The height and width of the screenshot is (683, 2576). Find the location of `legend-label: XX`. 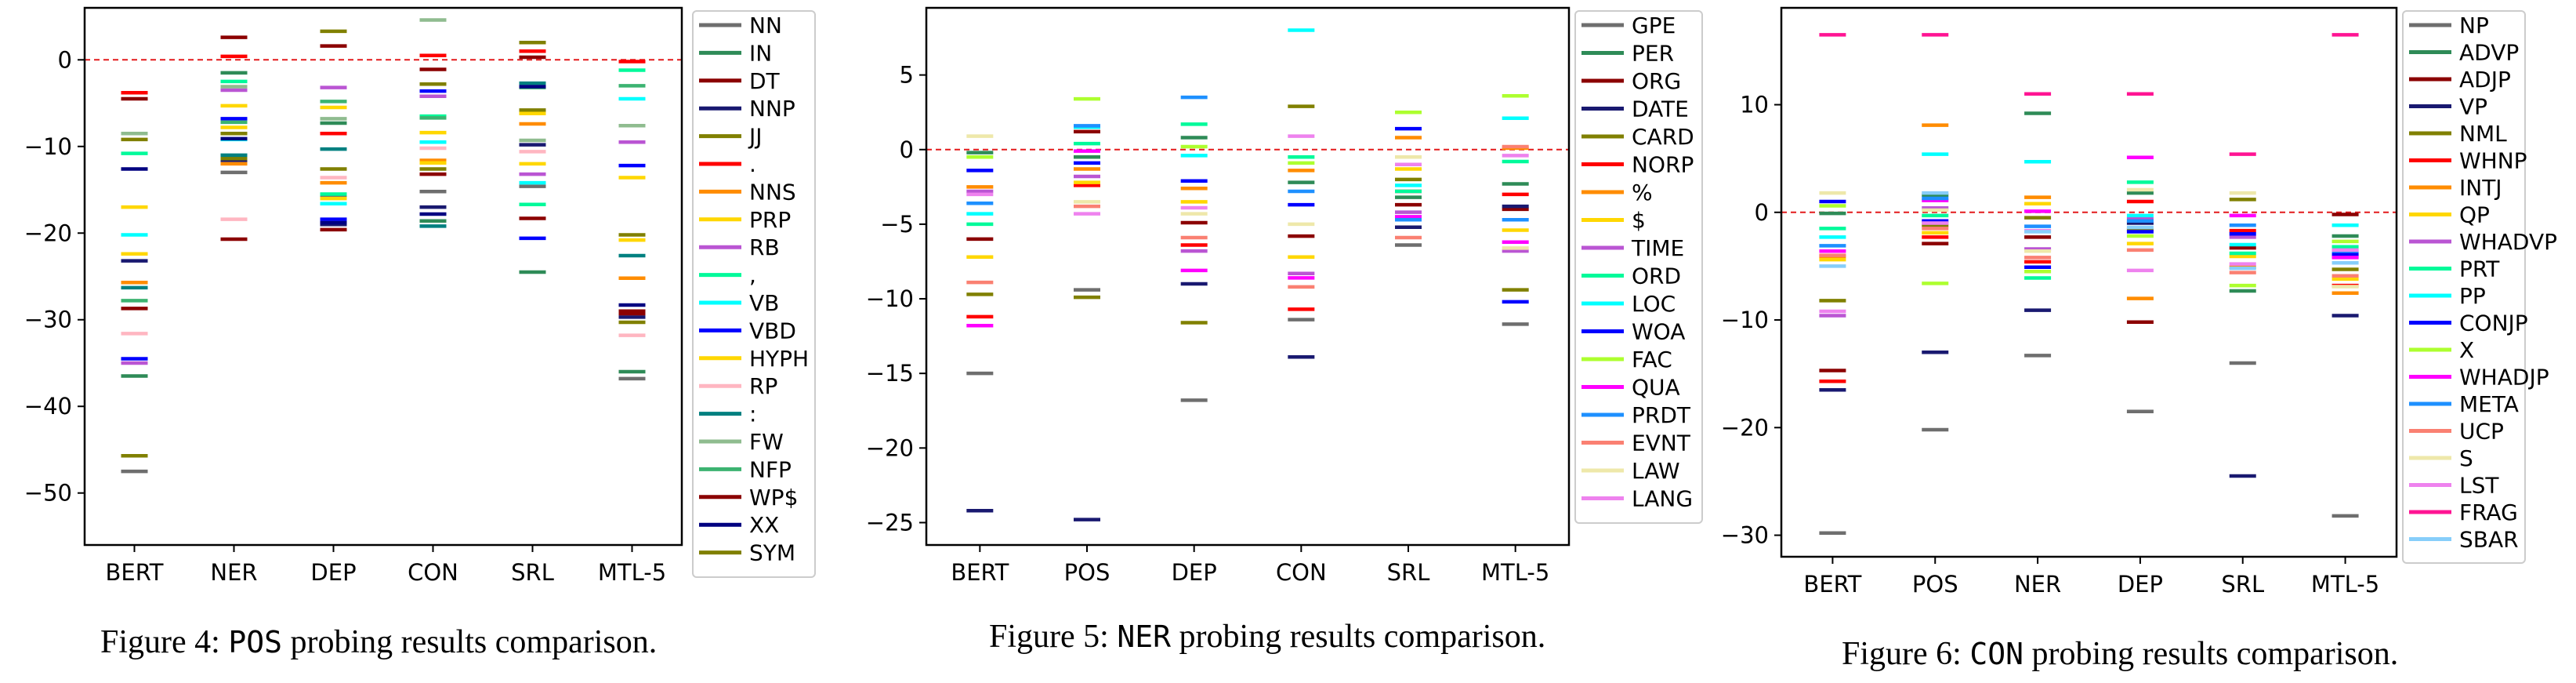

legend-label: XX is located at coordinates (764, 525).